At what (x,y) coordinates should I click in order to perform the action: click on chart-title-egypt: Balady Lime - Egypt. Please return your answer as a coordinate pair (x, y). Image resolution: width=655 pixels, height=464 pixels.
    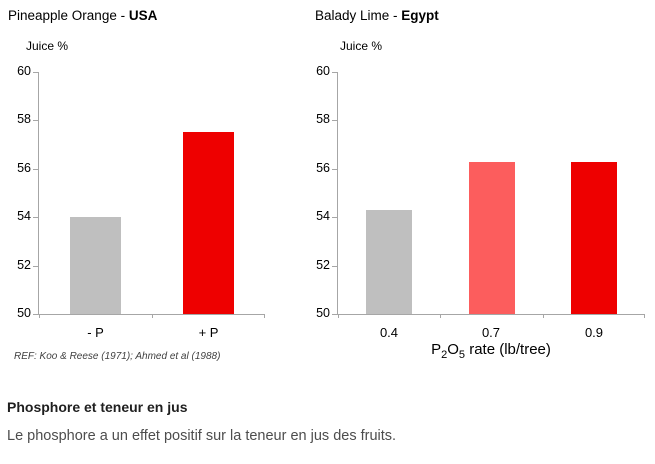
    Looking at the image, I should click on (377, 15).